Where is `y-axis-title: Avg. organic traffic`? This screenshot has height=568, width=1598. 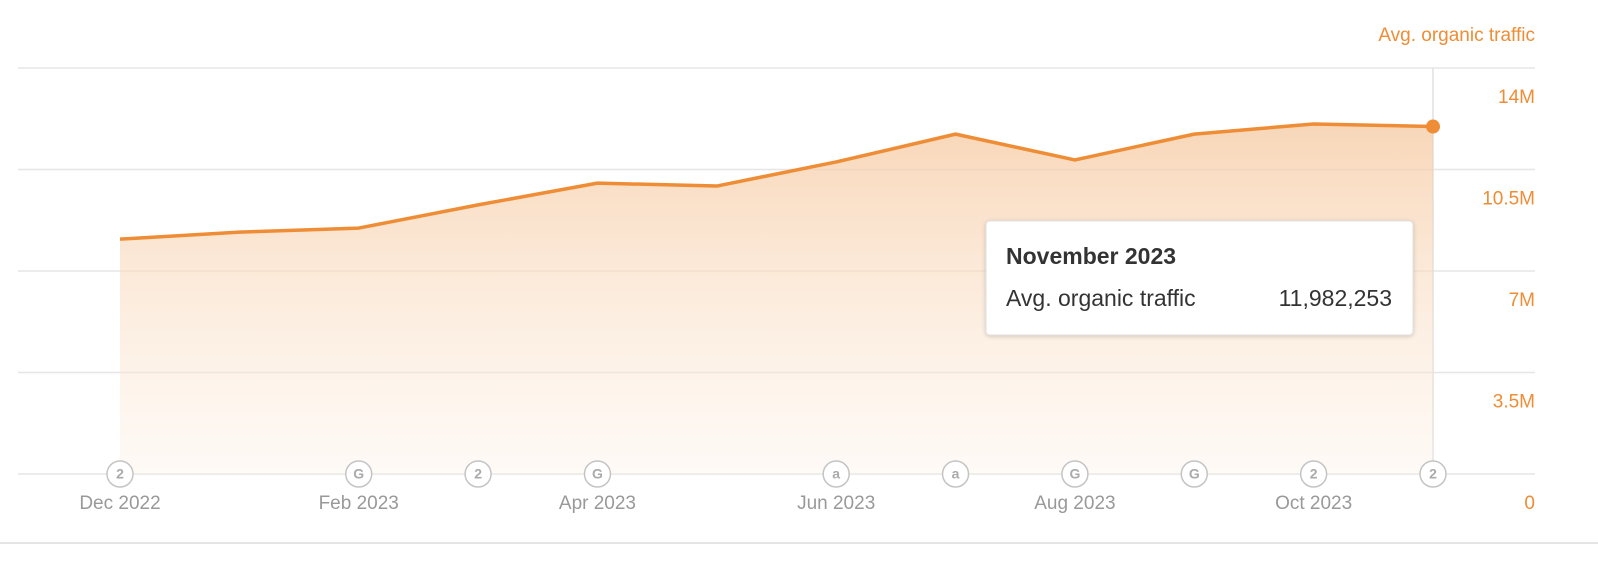
y-axis-title: Avg. organic traffic is located at coordinates (1456, 35).